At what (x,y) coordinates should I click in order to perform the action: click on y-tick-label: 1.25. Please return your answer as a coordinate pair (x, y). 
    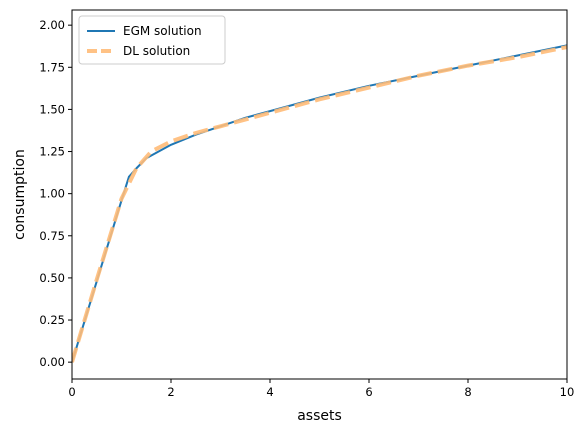
    Looking at the image, I should click on (52, 152).